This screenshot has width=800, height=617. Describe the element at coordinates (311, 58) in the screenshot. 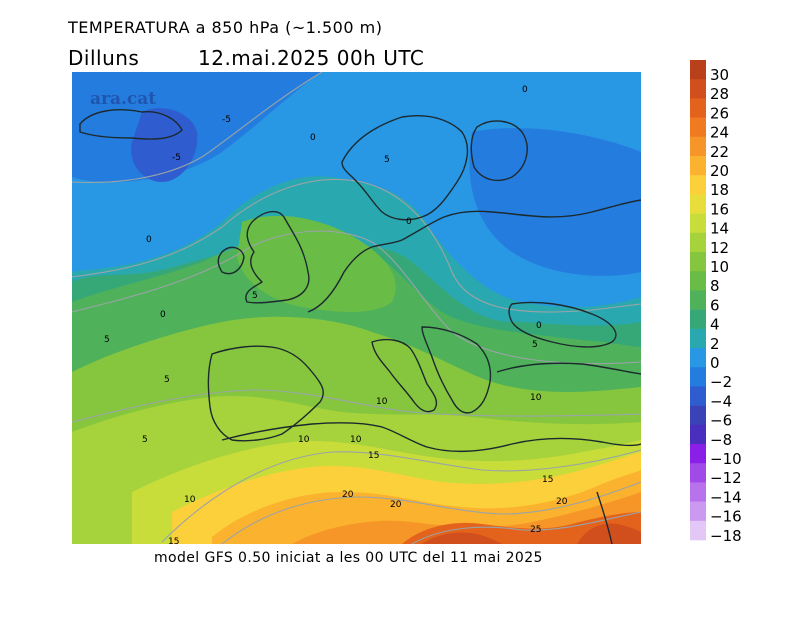

I see `forecast-datetime: 12.mai.2025 00h UTC` at that location.